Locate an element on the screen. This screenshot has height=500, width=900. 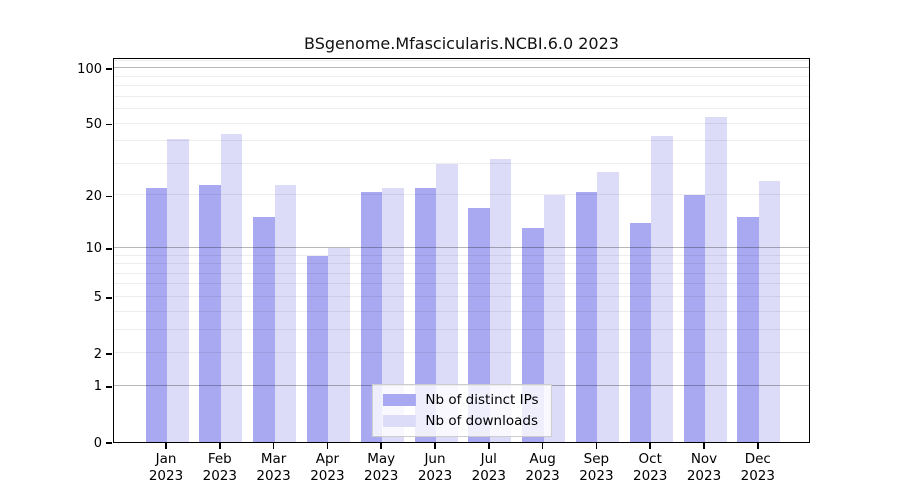
x-tick-jan is located at coordinates (166, 446).